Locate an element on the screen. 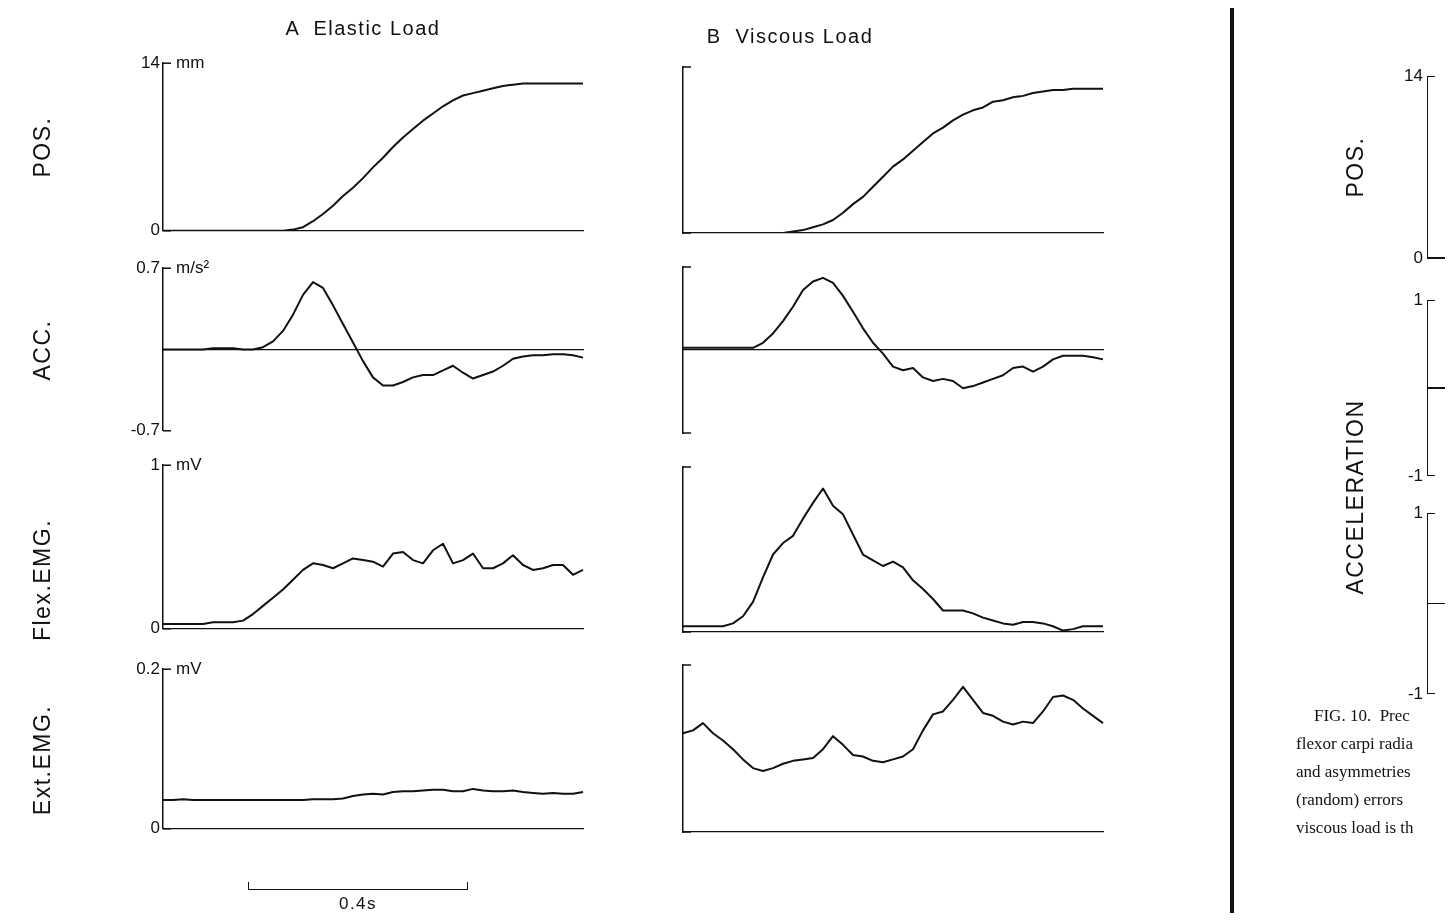 The image size is (1453, 921). y-tick-label: -0.7 is located at coordinates (145, 430).